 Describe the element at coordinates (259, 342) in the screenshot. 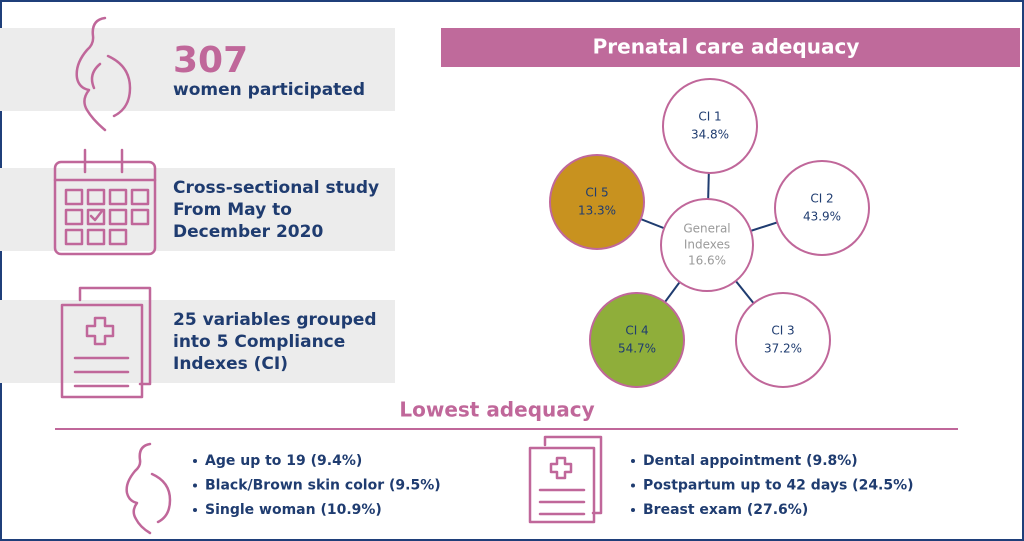

I see `stat-text: into 5 Compliance` at that location.